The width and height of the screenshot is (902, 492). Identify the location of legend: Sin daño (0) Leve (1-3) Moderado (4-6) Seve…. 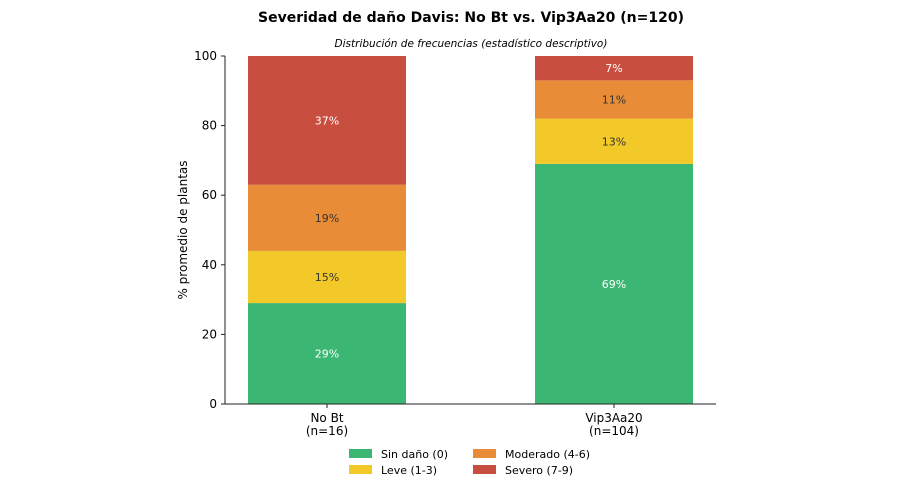
(469, 462).